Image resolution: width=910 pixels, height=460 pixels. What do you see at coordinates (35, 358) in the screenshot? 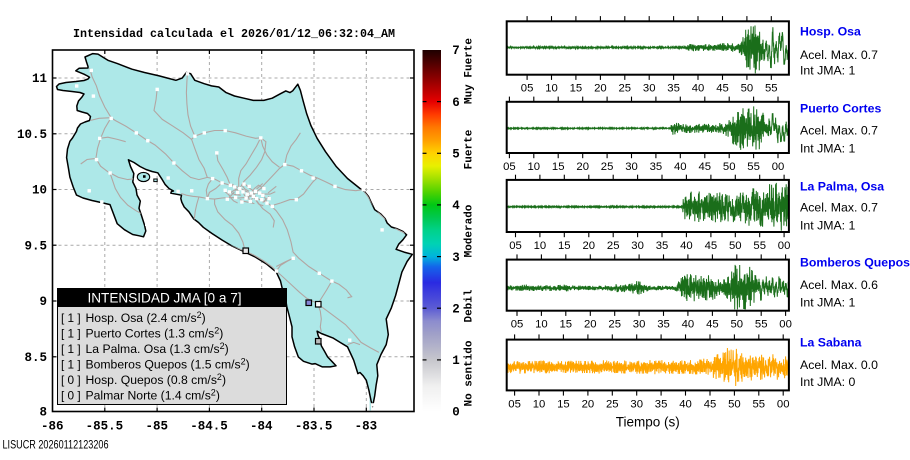
I see `svg-text: 8.5` at bounding box center [35, 358].